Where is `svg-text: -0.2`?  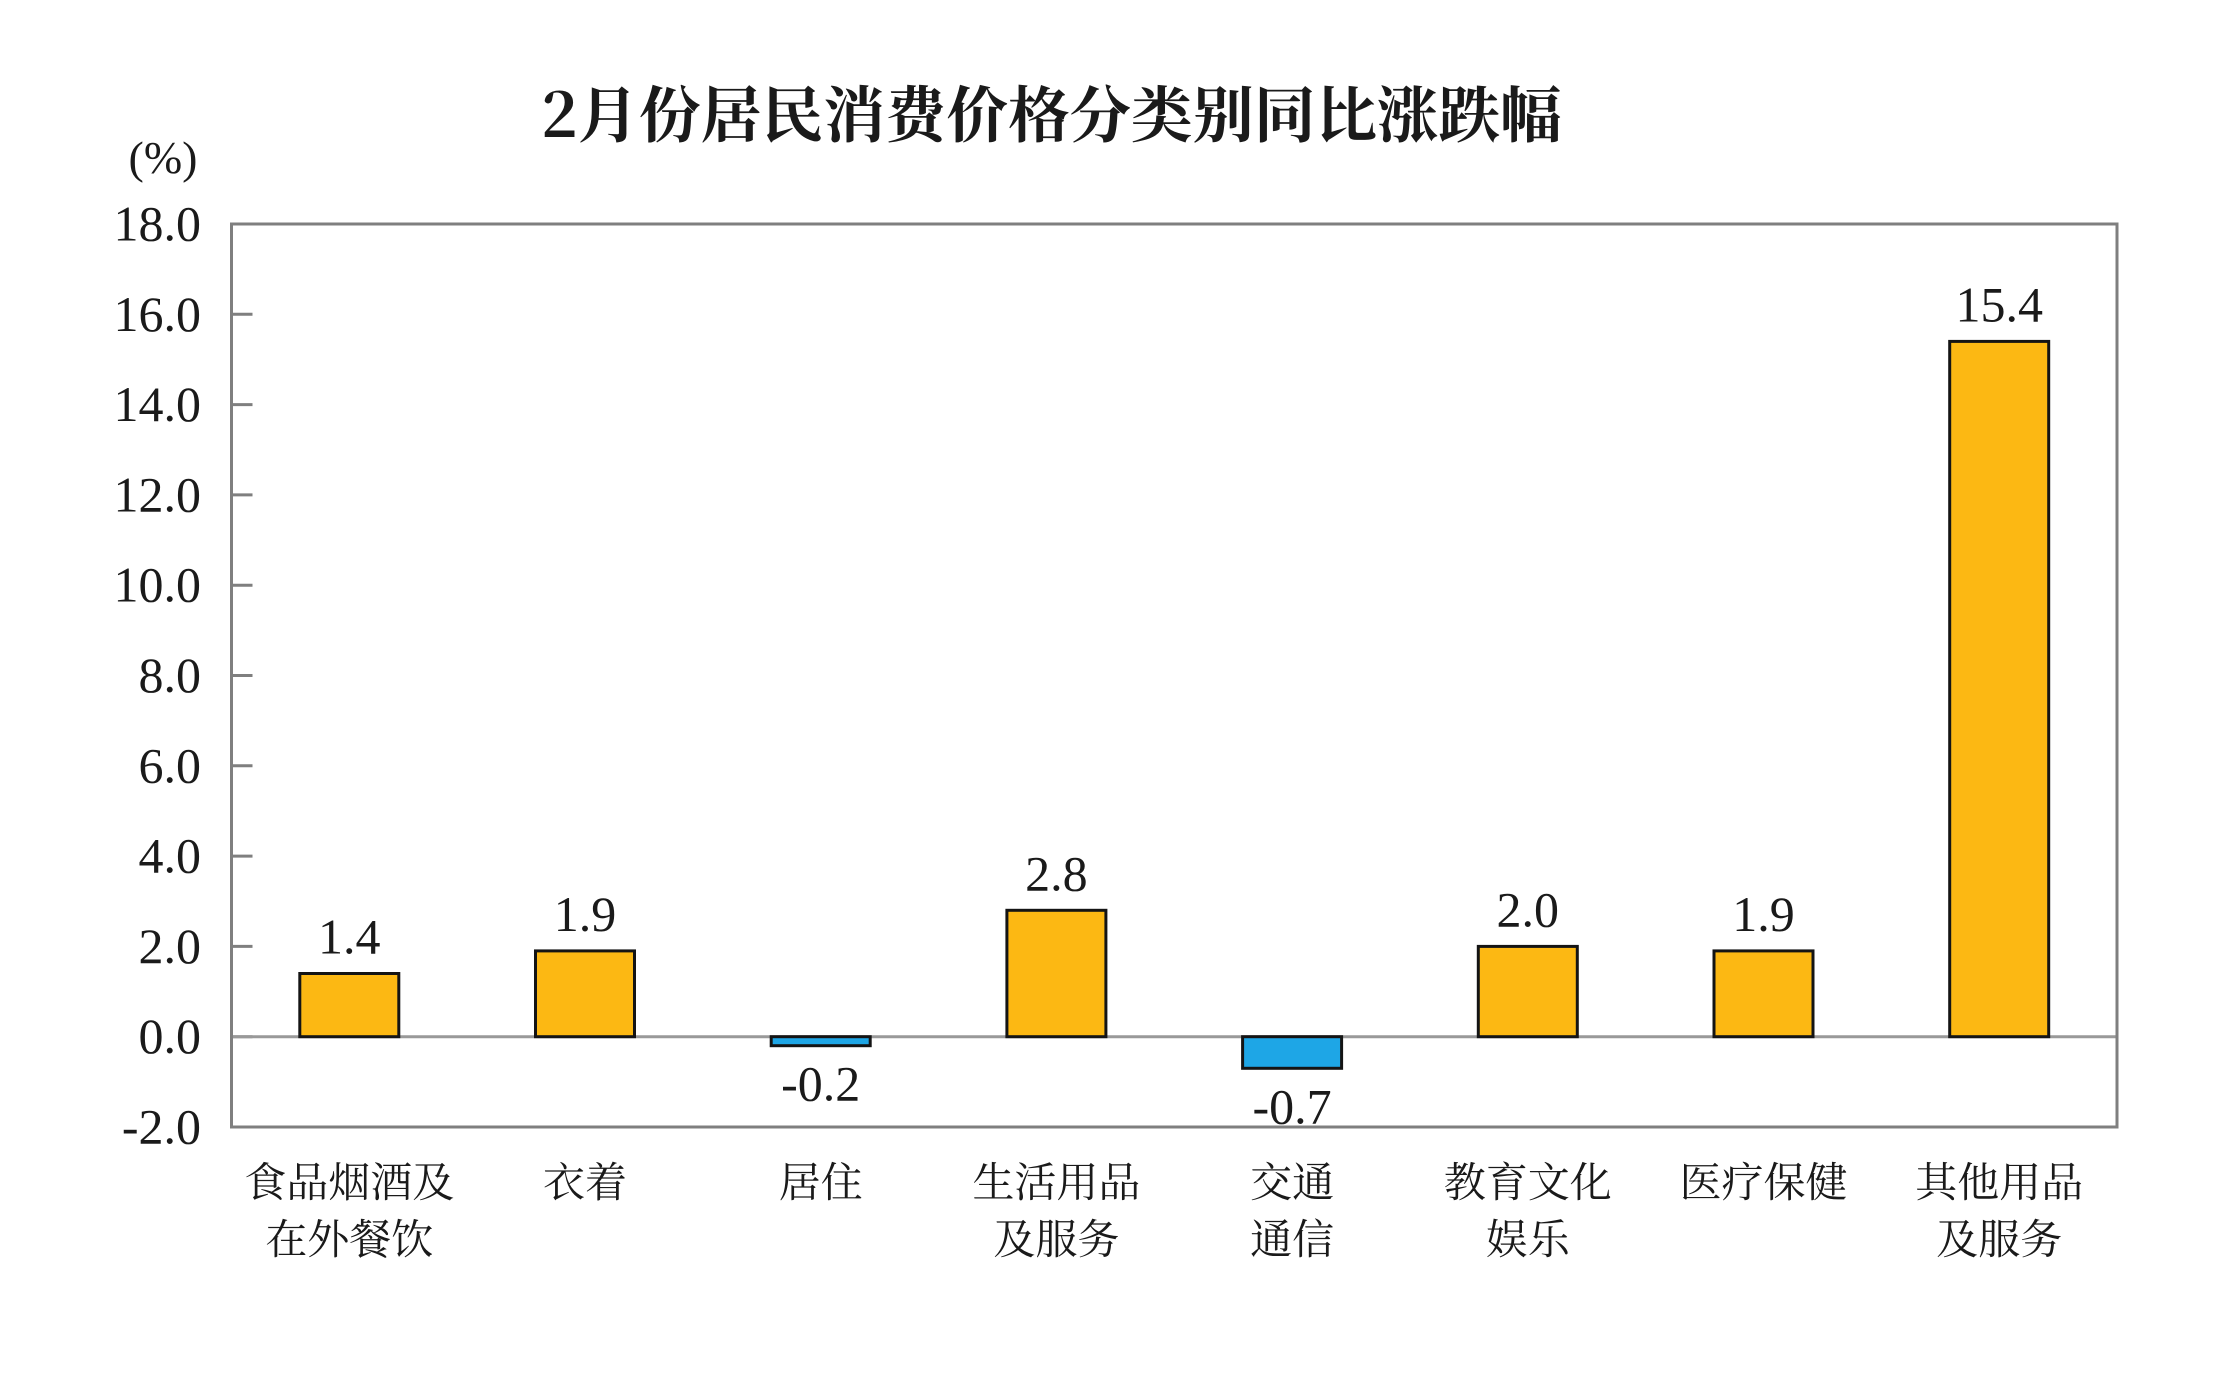 svg-text: -0.2 is located at coordinates (820, 1084).